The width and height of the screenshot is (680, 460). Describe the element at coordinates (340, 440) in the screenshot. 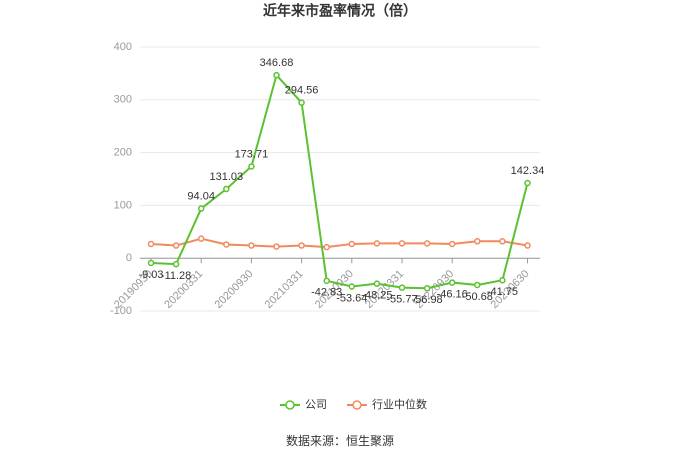

I see `source: 数据来源：恒生聚源` at that location.